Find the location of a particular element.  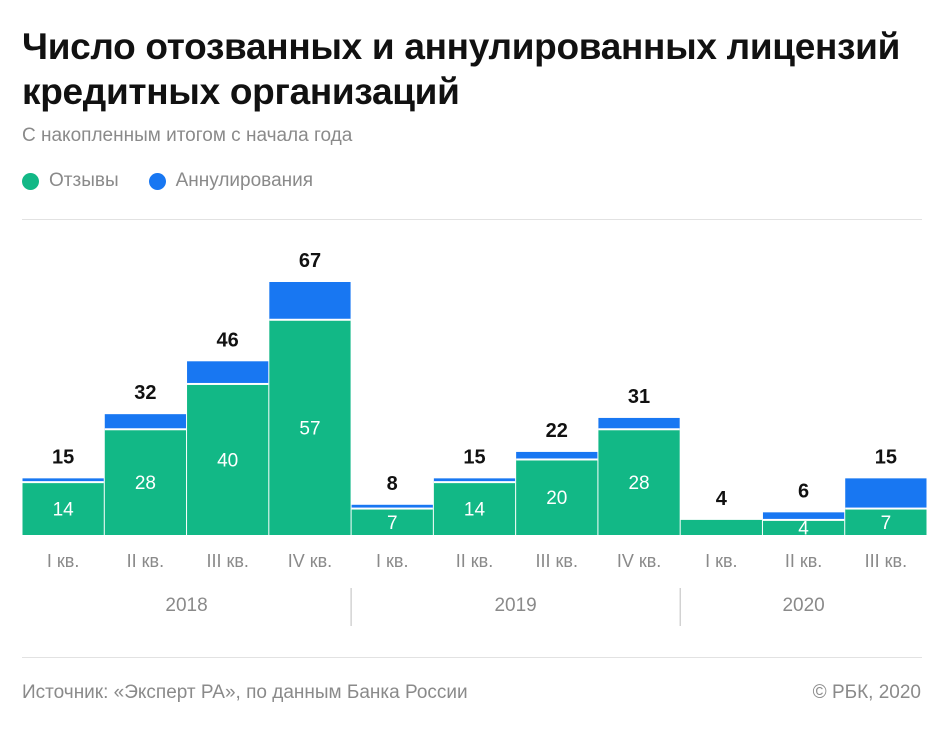

legend-dot-blue-icon is located at coordinates (157, 181).